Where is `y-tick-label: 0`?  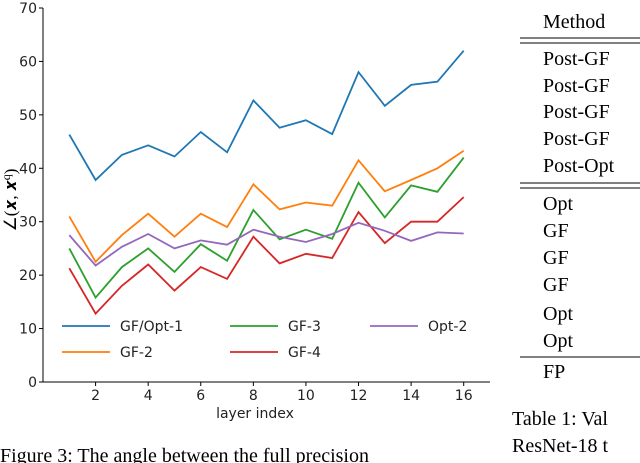
y-tick-label: 0 is located at coordinates (32, 383).